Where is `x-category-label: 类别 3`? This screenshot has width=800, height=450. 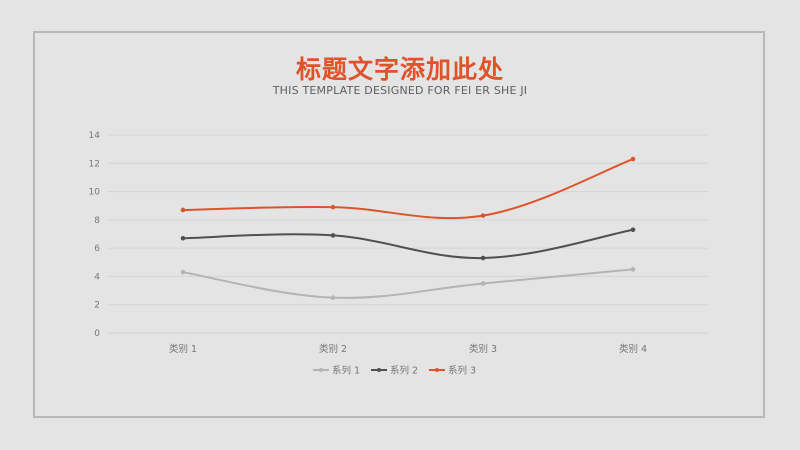
x-category-label: 类别 3 is located at coordinates (483, 349).